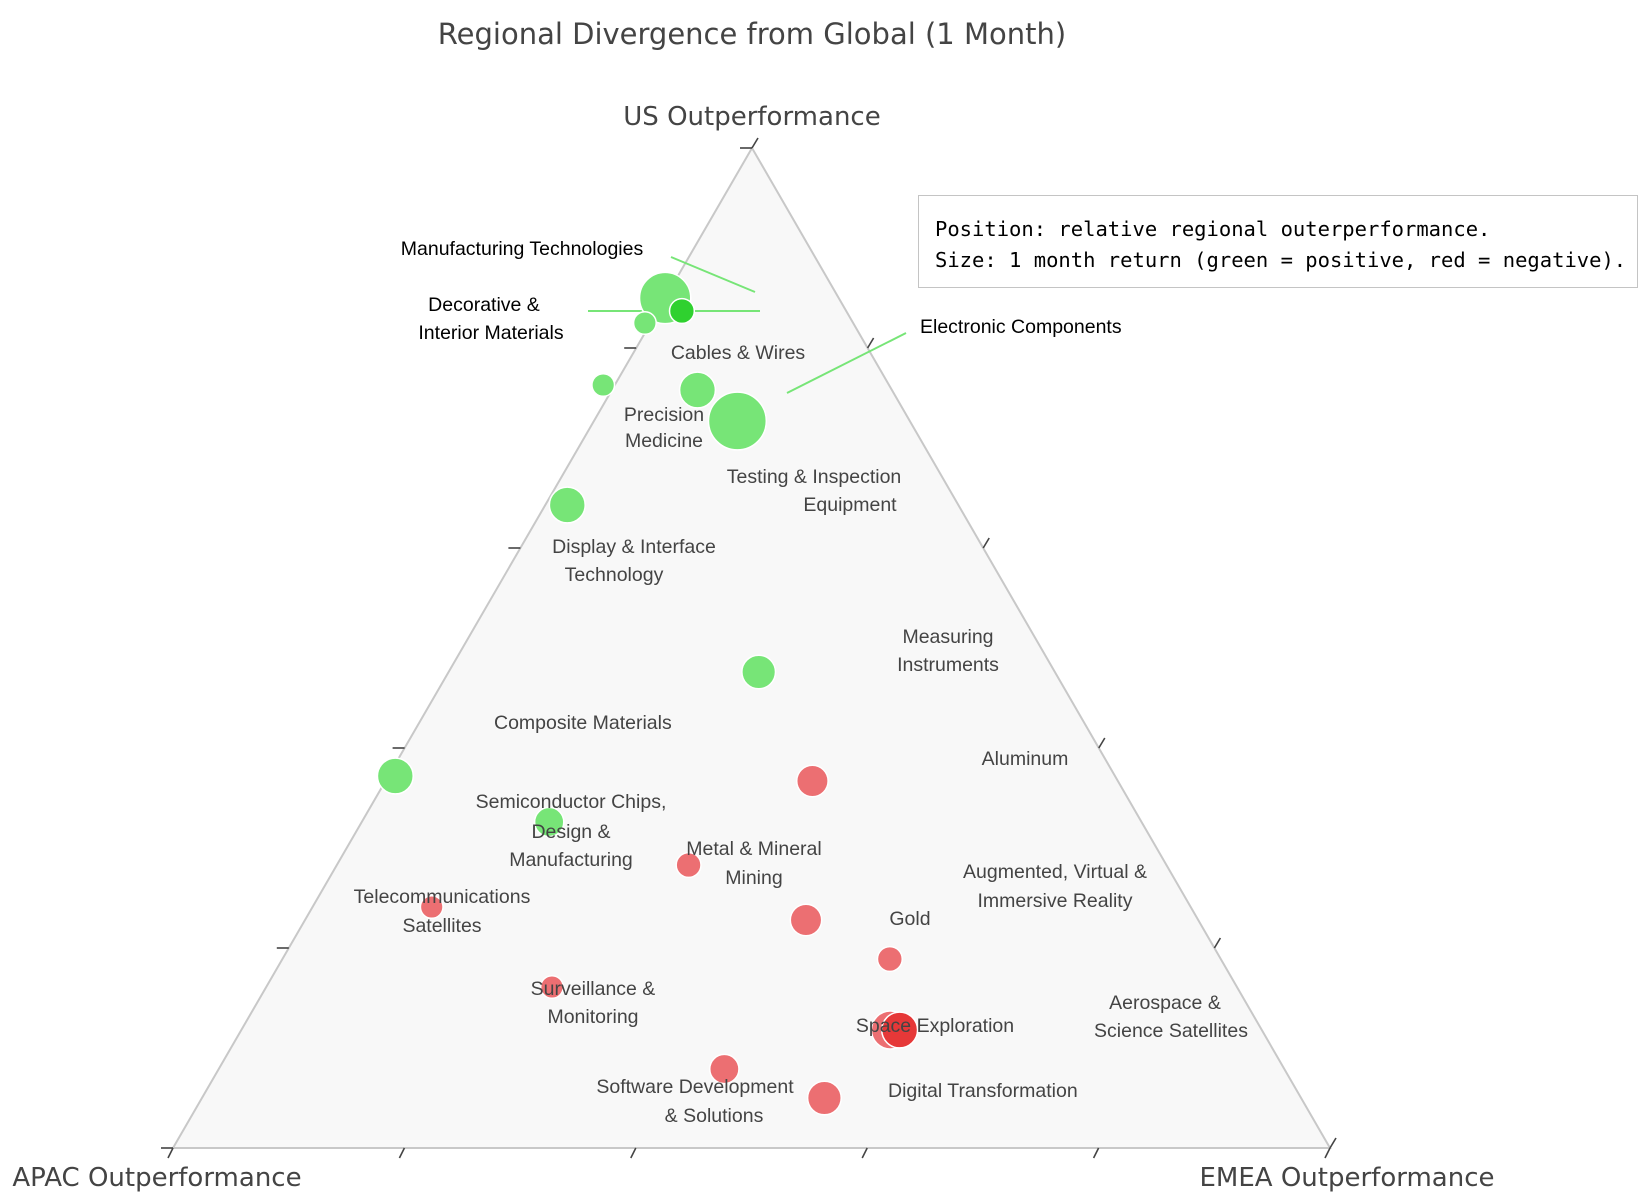  What do you see at coordinates (664, 415) in the screenshot?
I see `label-precision-medicine-1: Precision` at bounding box center [664, 415].